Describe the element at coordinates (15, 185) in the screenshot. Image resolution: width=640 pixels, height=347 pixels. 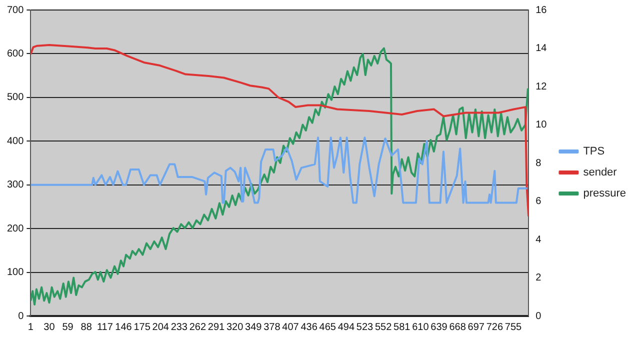
I see `y-tick-label: 300` at that location.